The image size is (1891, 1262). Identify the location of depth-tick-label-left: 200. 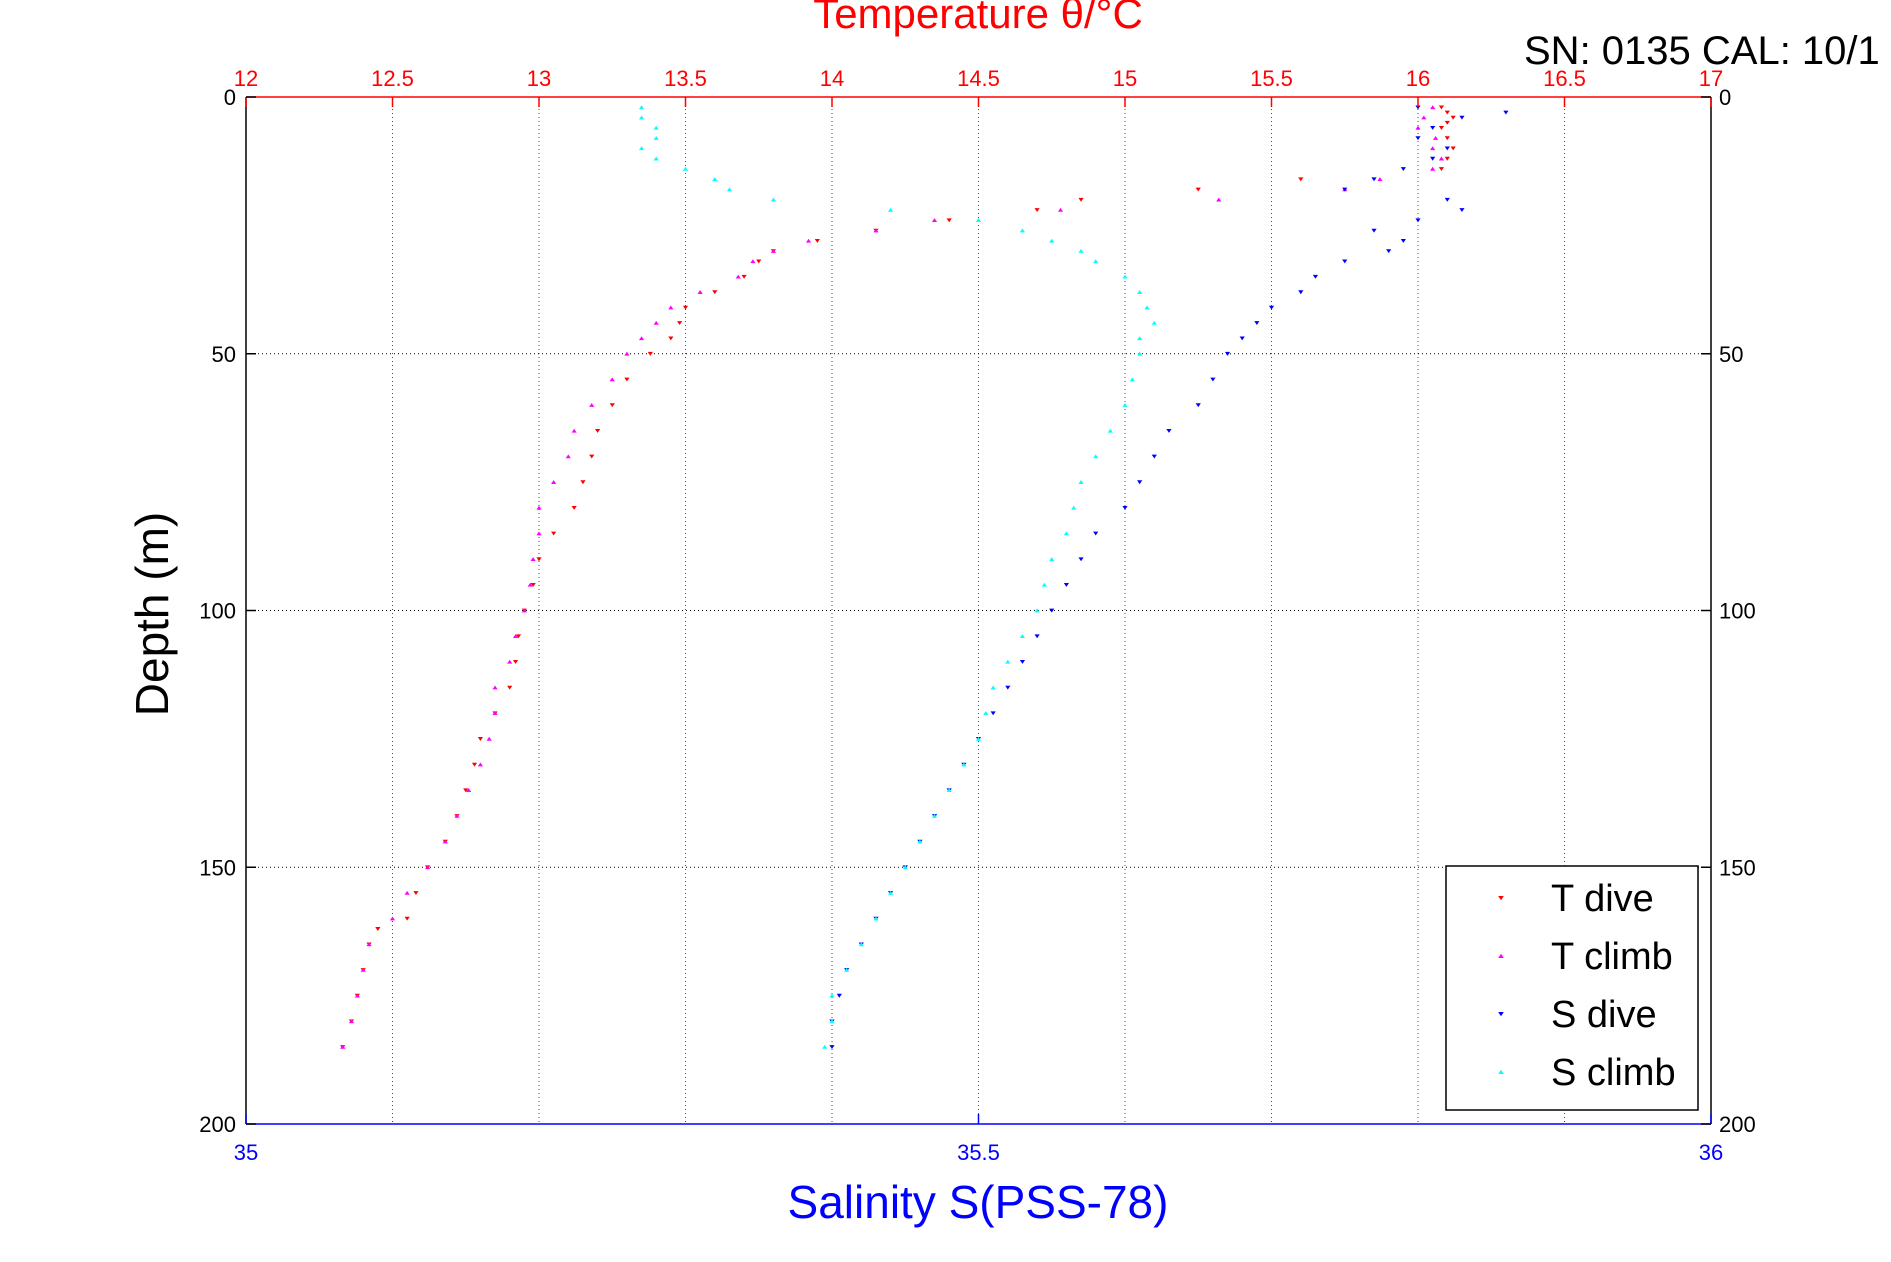
(217, 1124).